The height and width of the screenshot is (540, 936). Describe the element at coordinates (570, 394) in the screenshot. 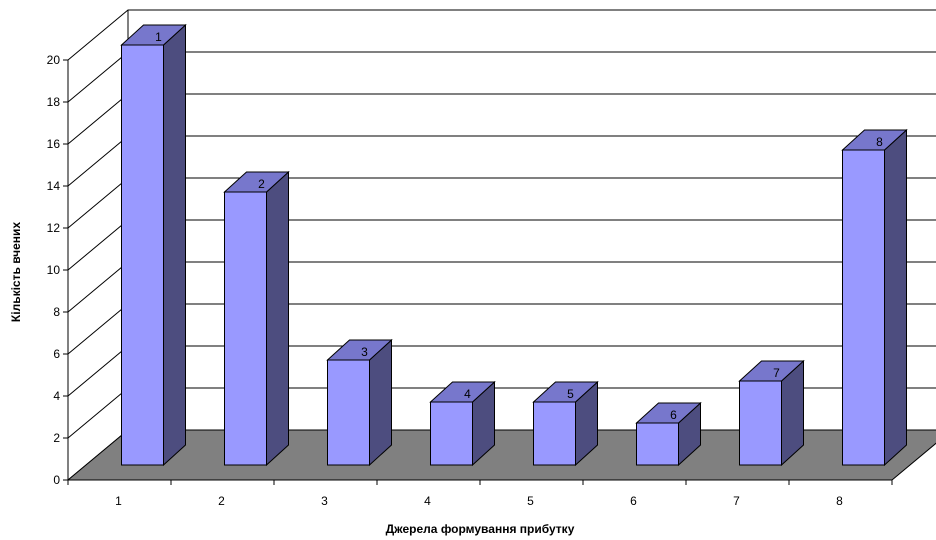

I see `data-label: 5` at that location.